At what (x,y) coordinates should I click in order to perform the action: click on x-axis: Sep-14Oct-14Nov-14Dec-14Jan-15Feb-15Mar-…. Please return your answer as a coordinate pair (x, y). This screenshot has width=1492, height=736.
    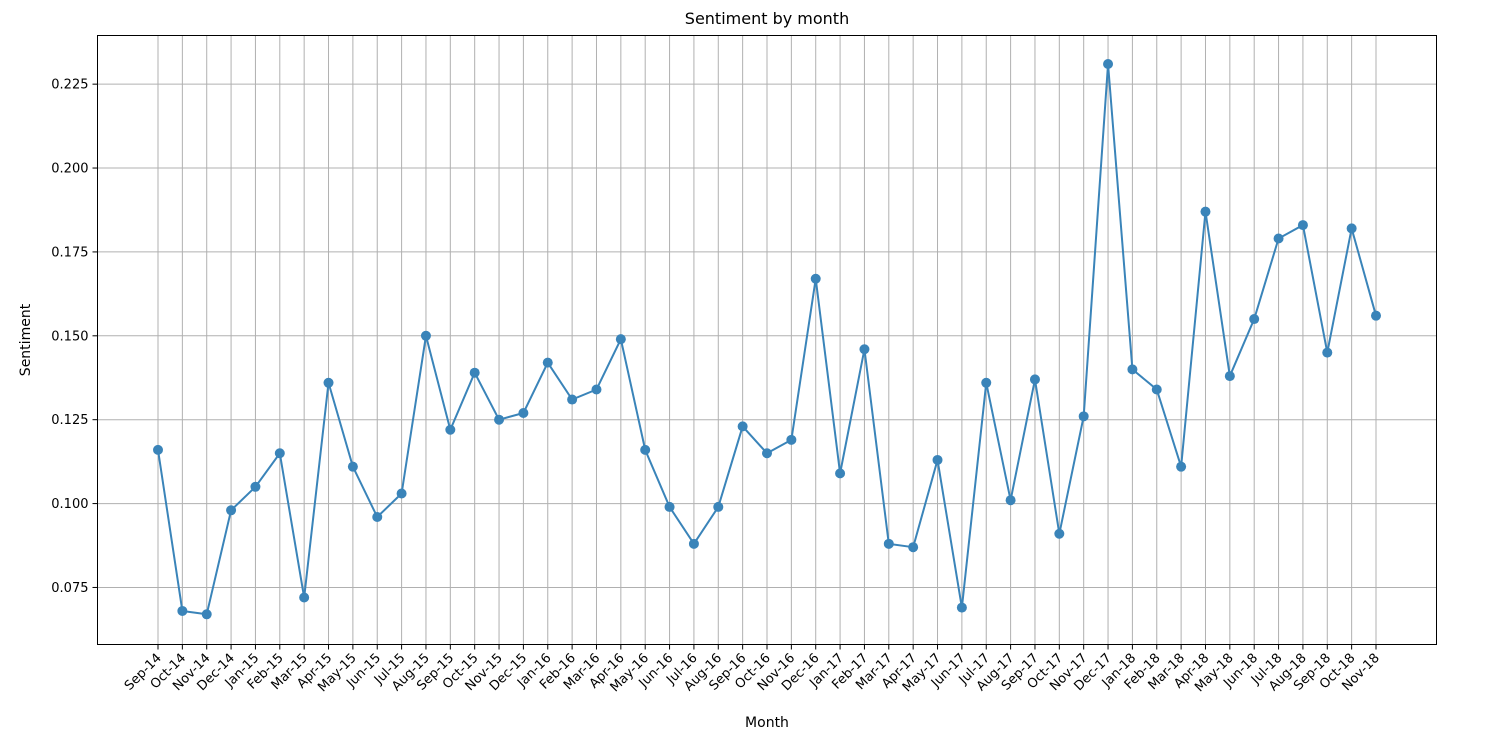
    Looking at the image, I should click on (752, 669).